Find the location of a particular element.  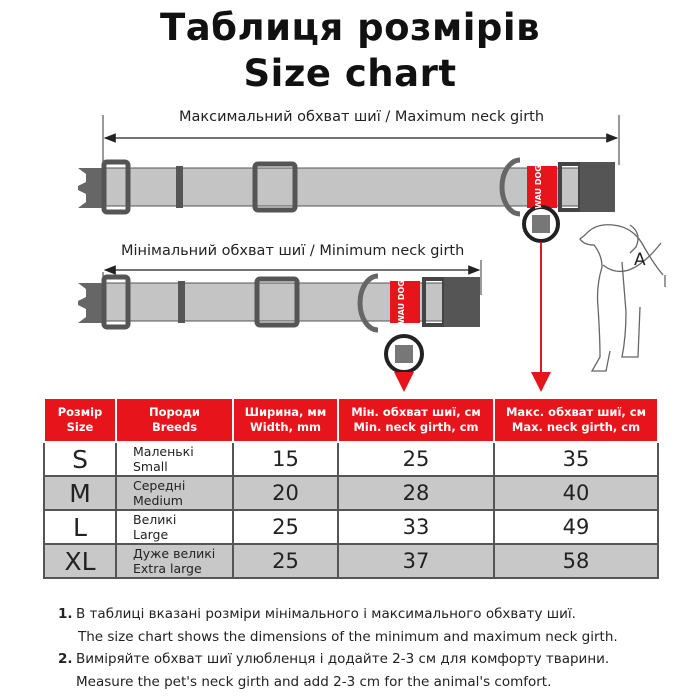

header-size: Розмір Size is located at coordinates (80, 420).